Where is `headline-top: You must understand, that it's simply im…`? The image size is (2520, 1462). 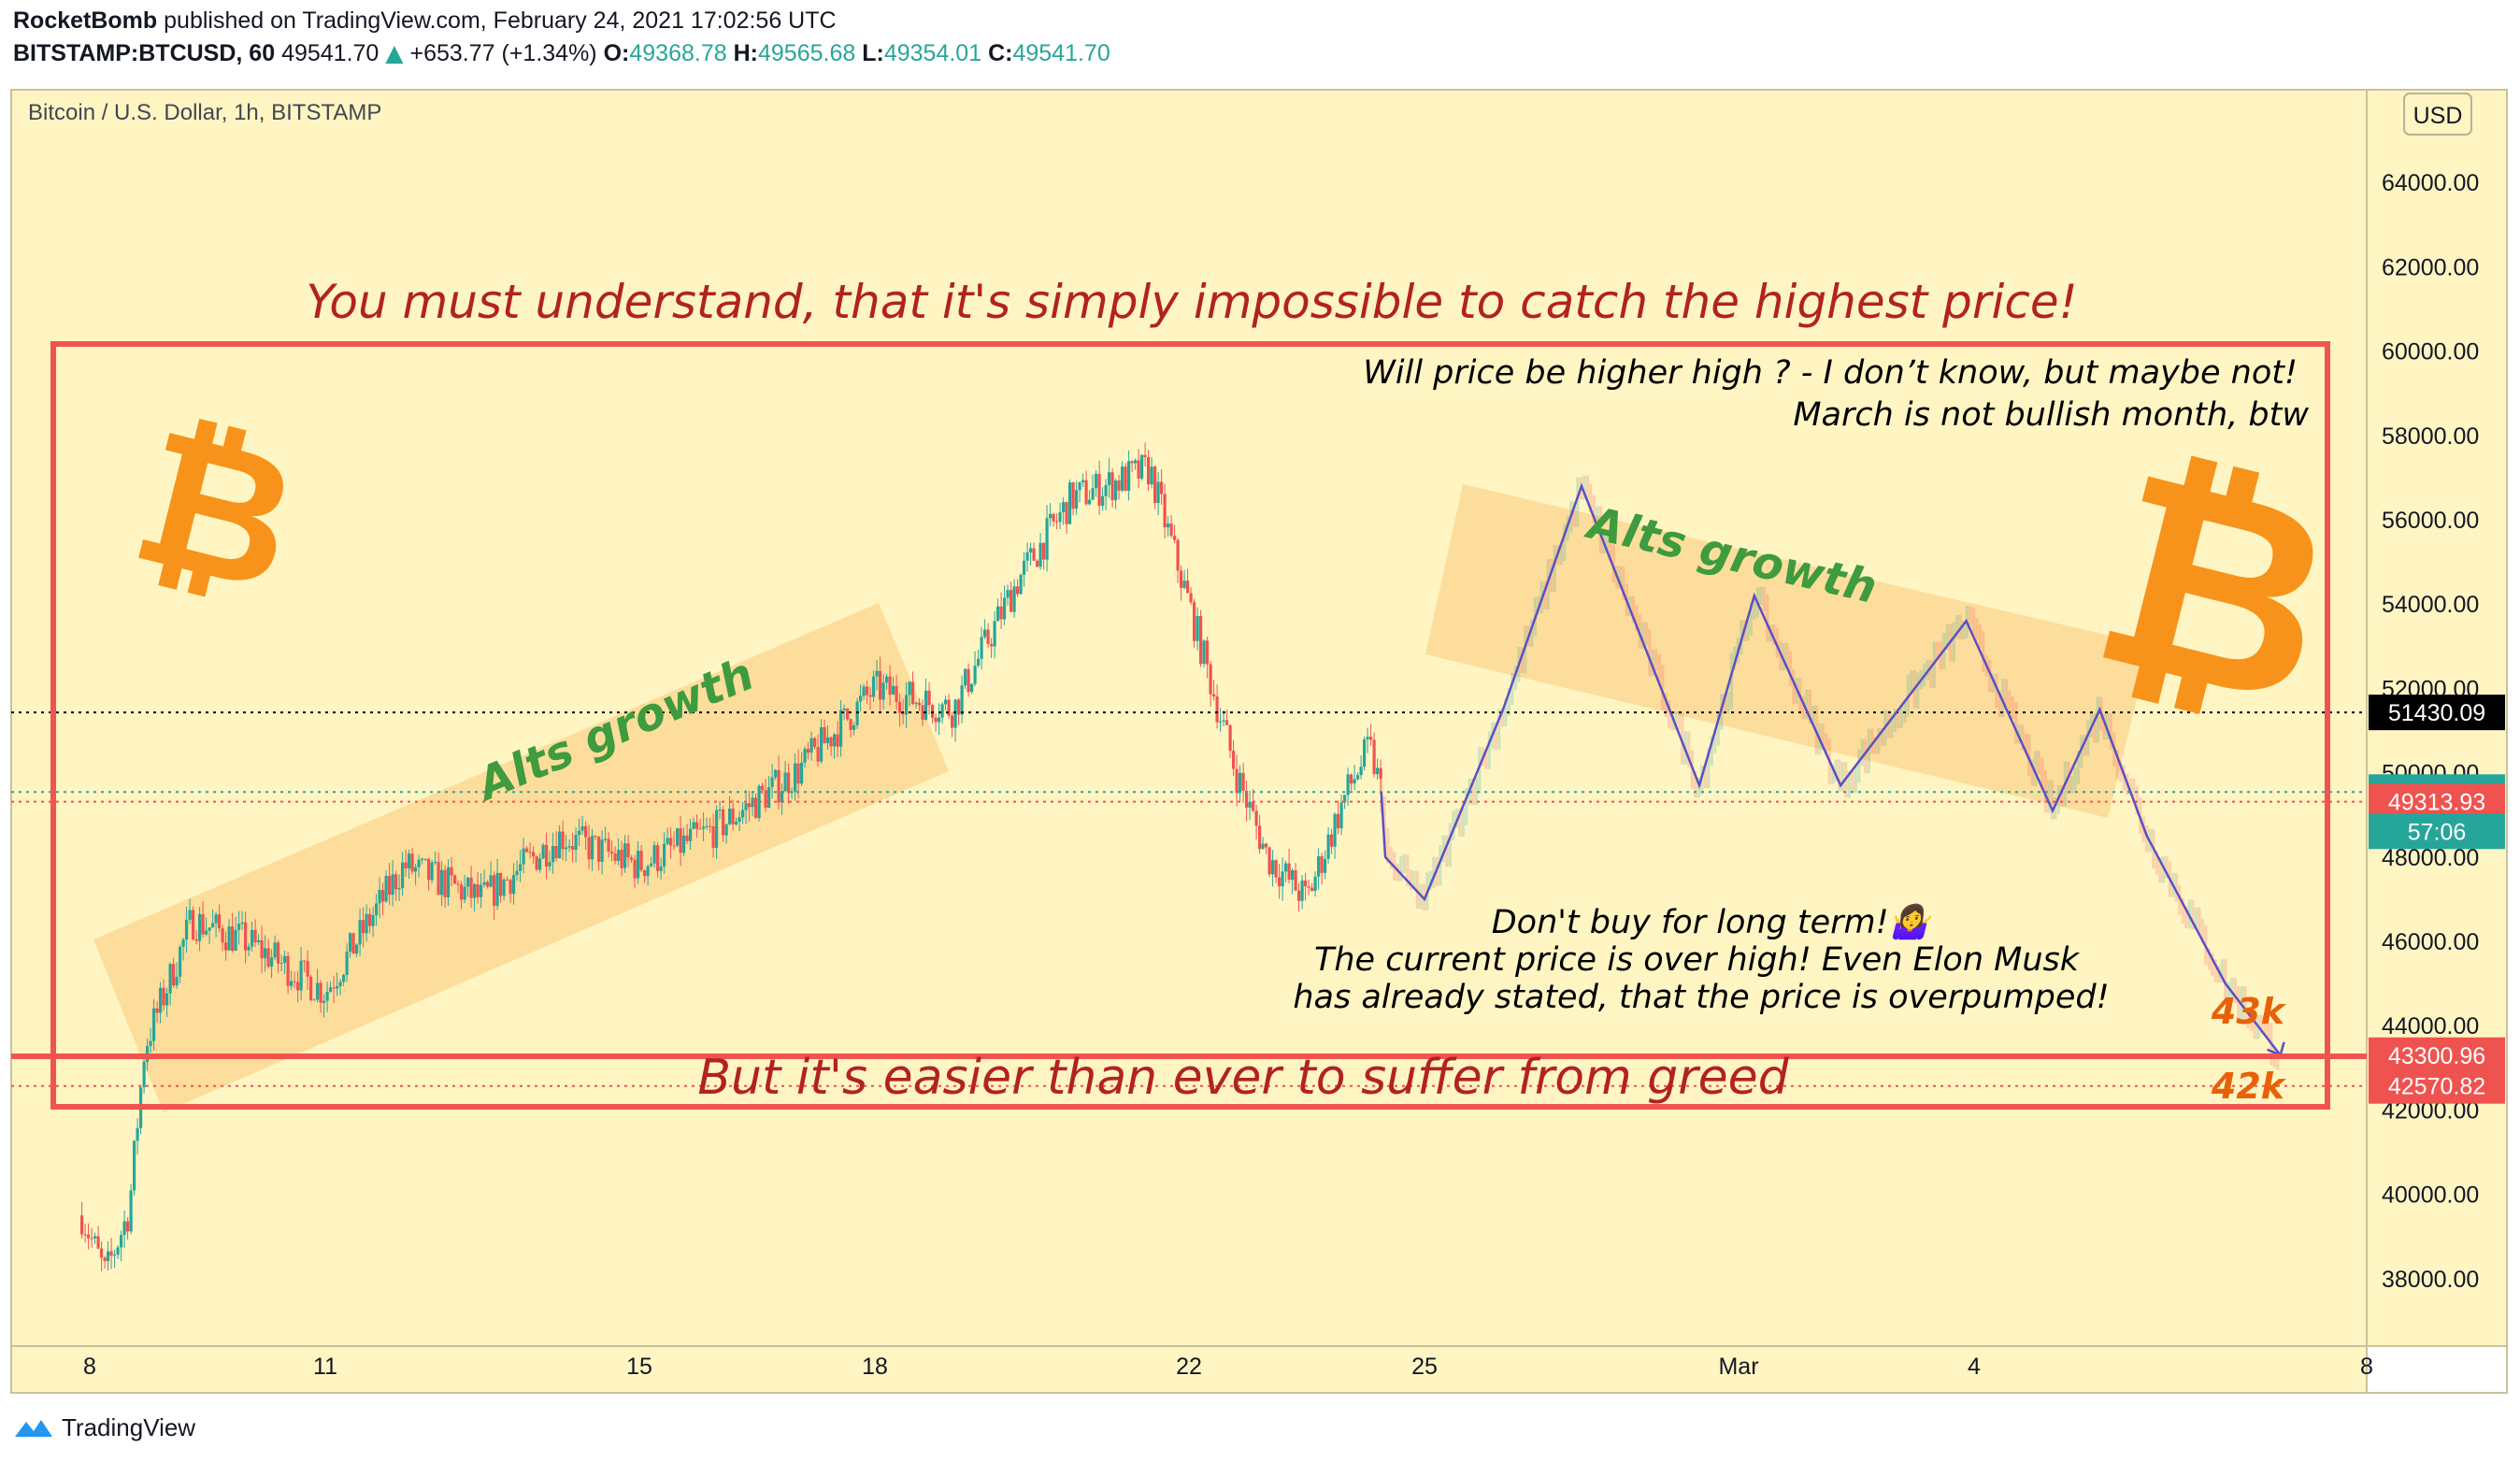 headline-top: You must understand, that it's simply im… is located at coordinates (1191, 302).